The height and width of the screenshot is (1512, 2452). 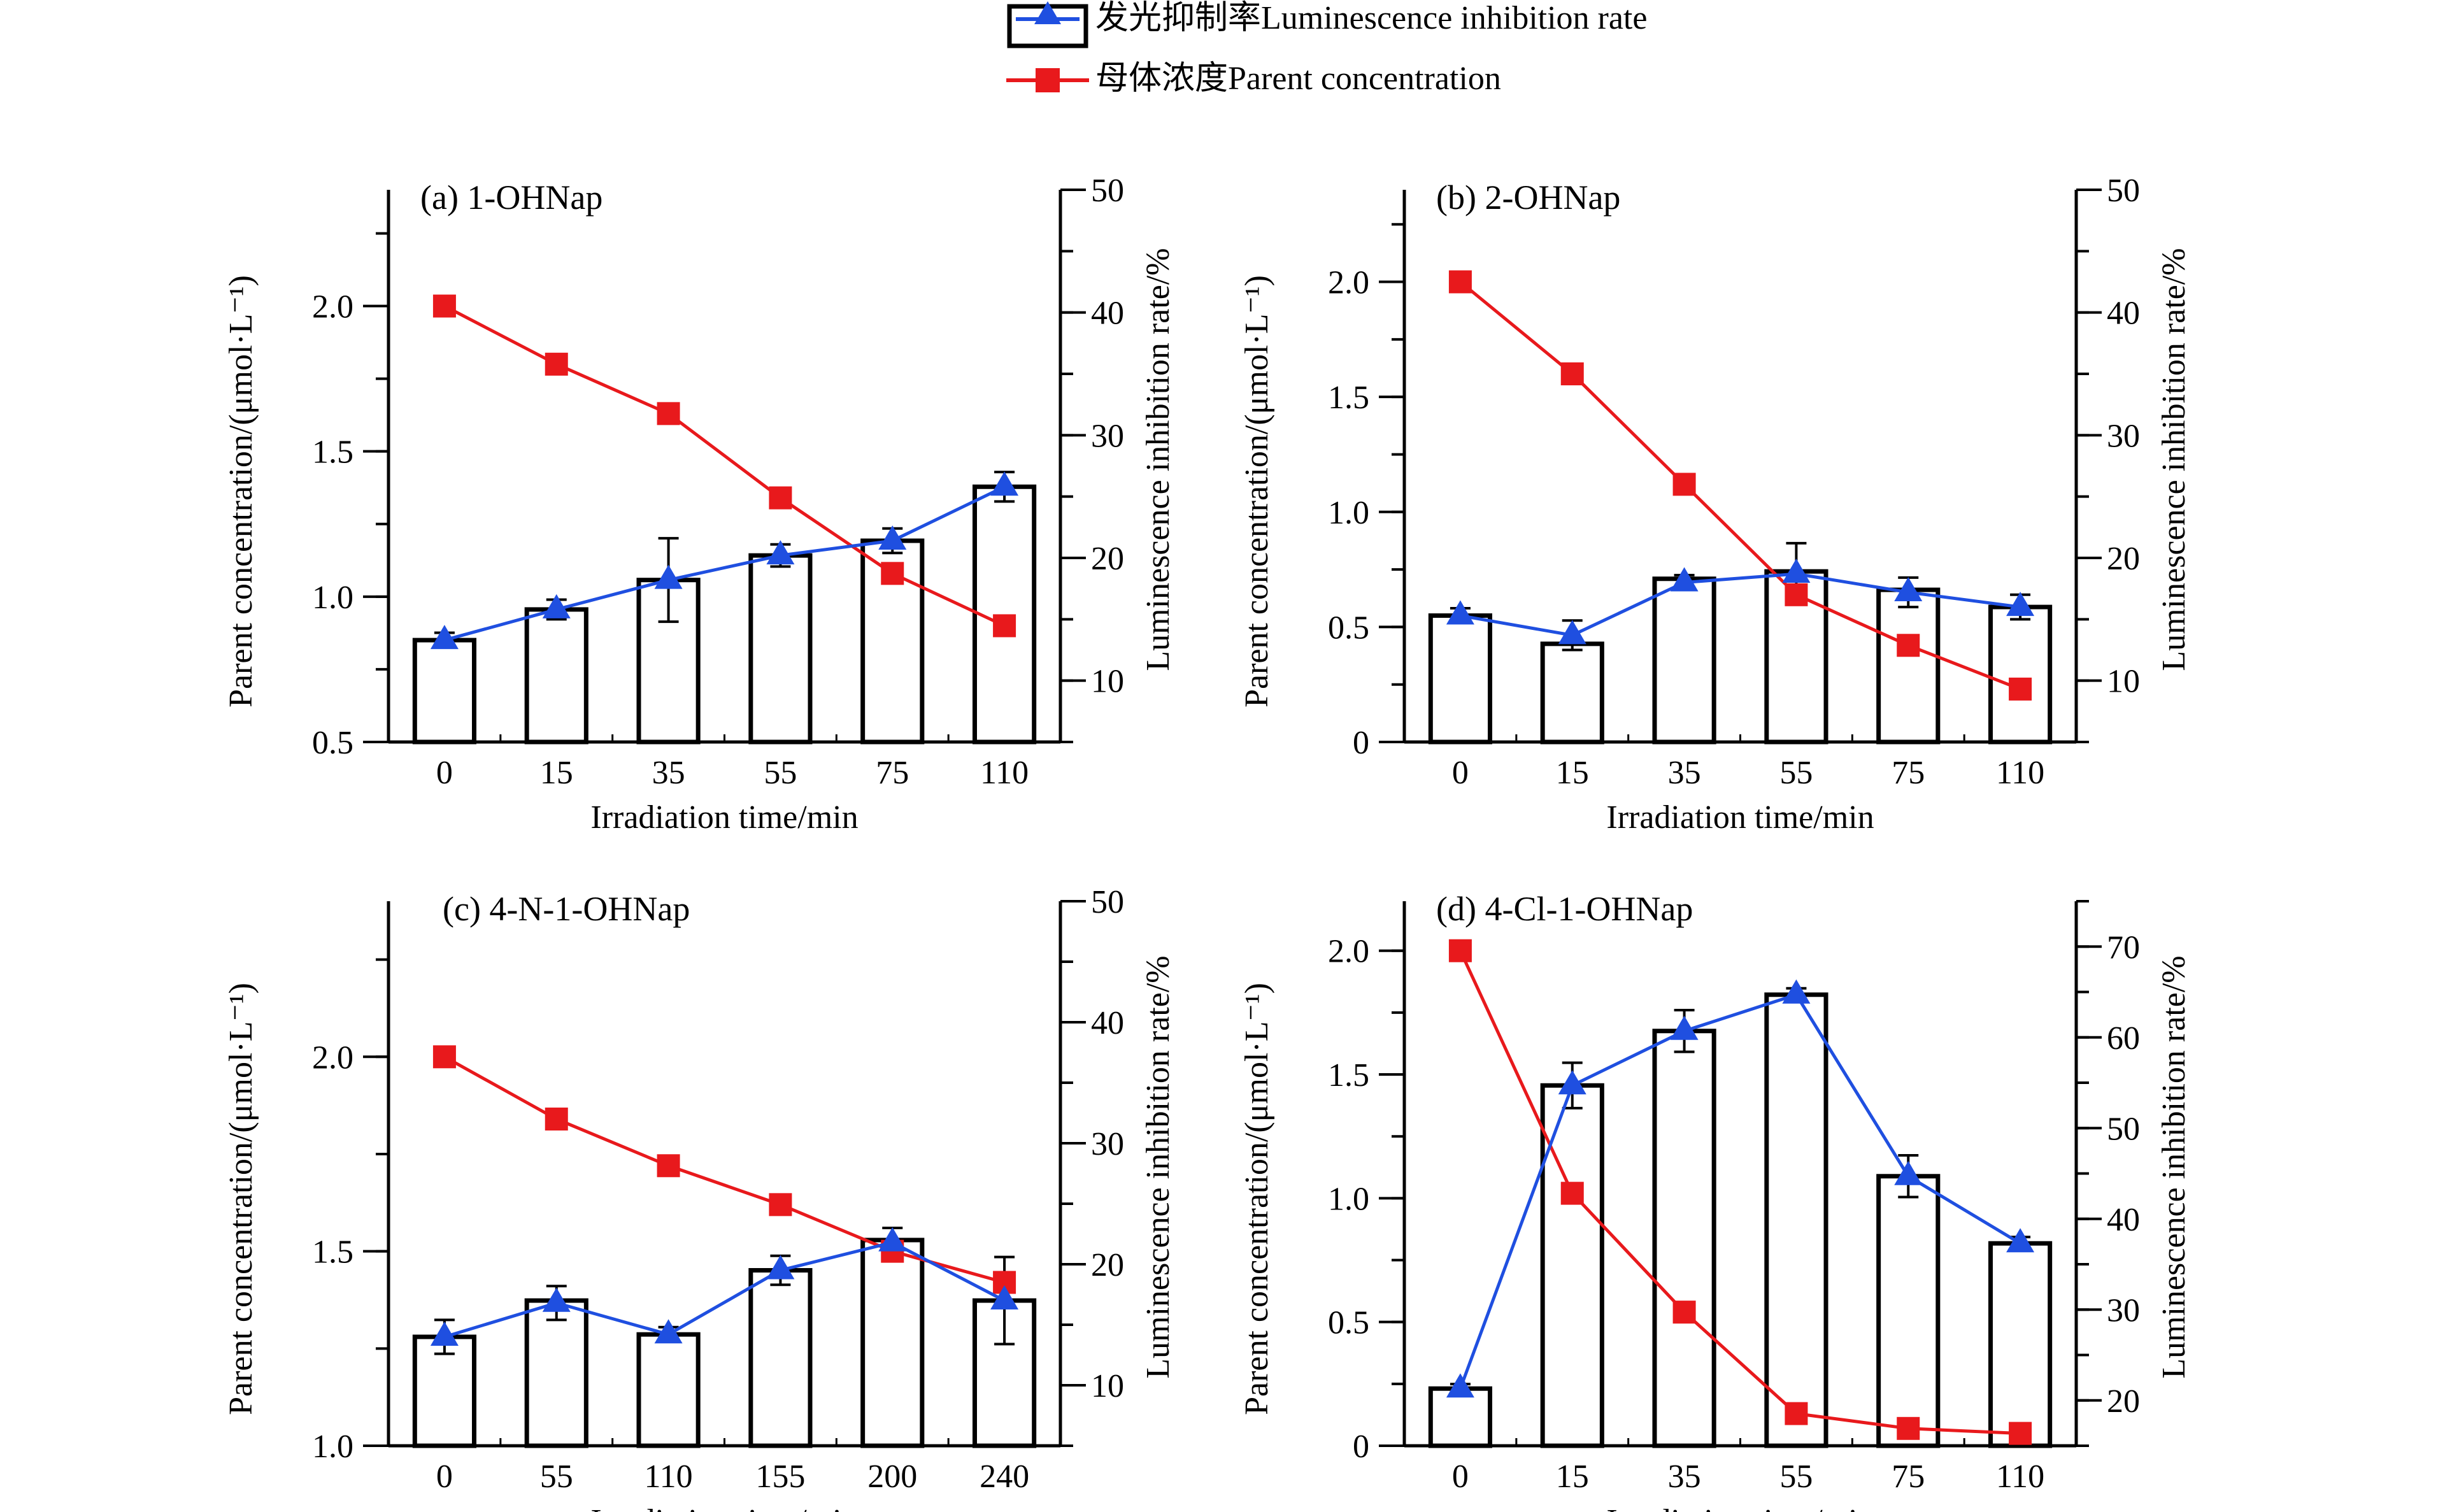 What do you see at coordinates (1361, 743) in the screenshot?
I see `left-tick-label: 0` at bounding box center [1361, 743].